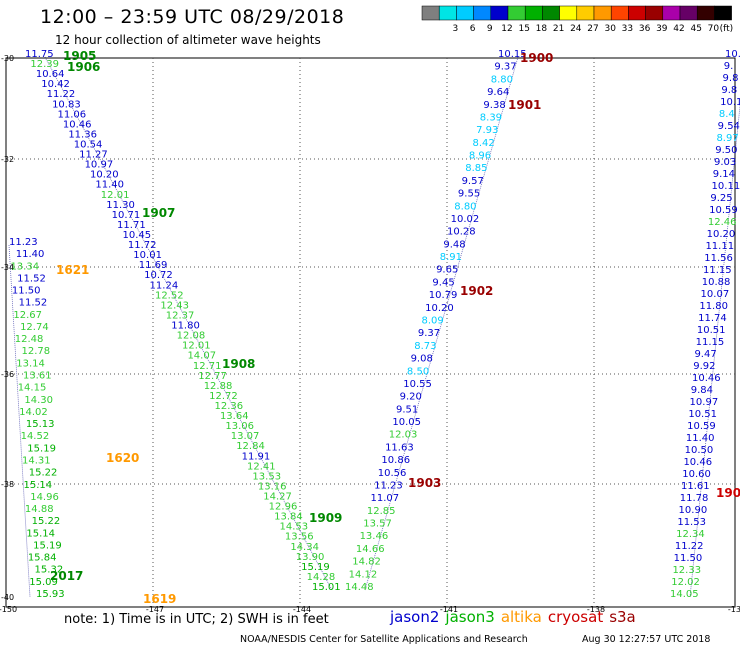 This screenshot has height=650, width=740. Describe the element at coordinates (43, 582) in the screenshot. I see `wave-height-value: 15.09` at that location.